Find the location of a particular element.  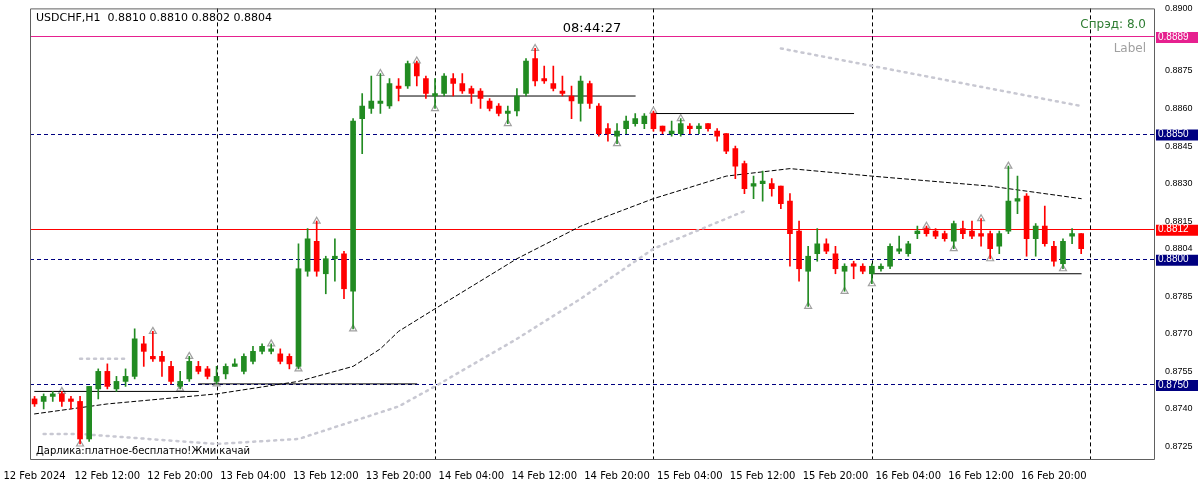

x-tick-label: 15 Feb 12:00 is located at coordinates (762, 475).